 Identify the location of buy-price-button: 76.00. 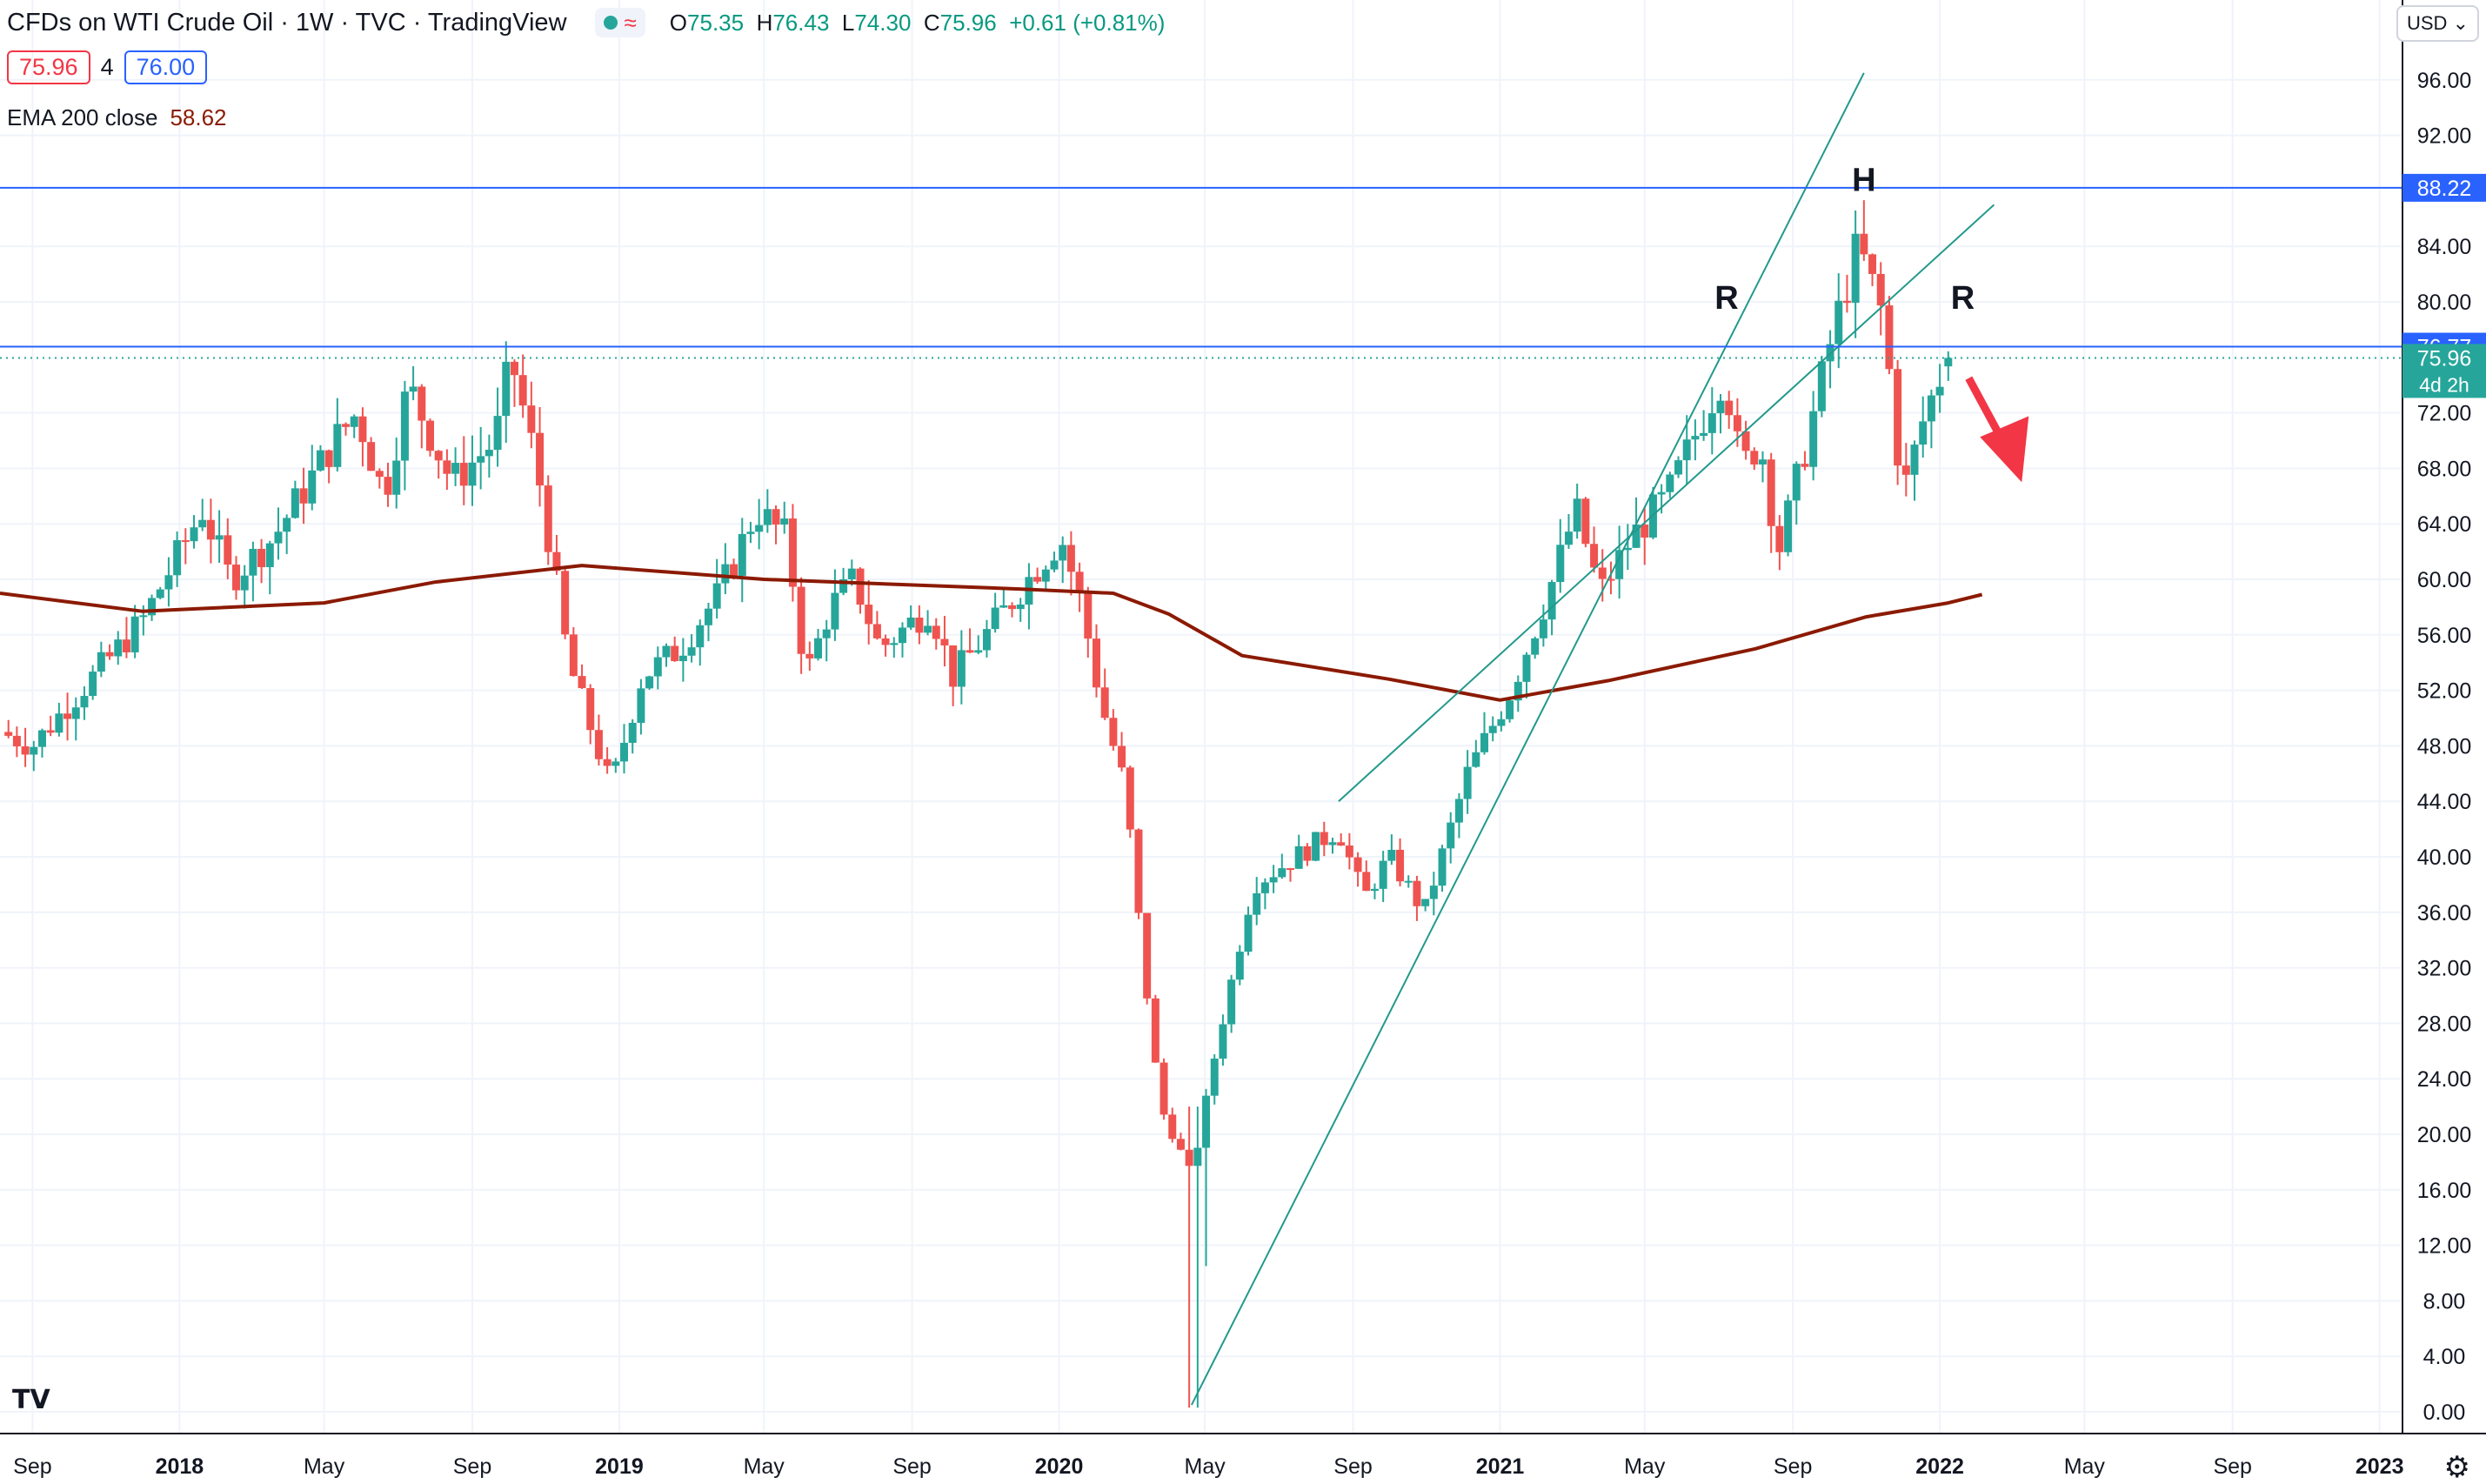
(166, 67).